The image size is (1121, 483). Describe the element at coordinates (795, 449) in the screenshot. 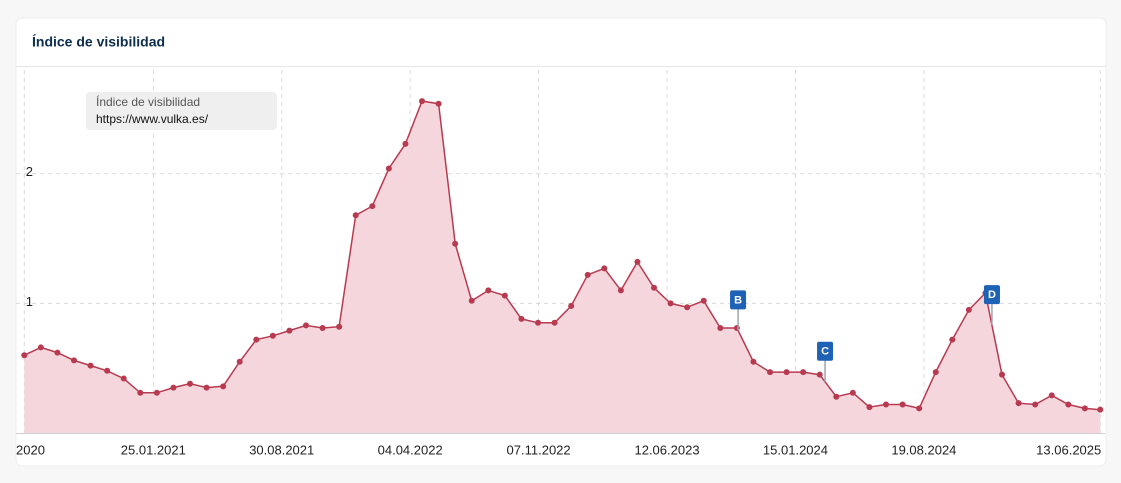

I see `x-tick-label: 15.01.2024` at that location.